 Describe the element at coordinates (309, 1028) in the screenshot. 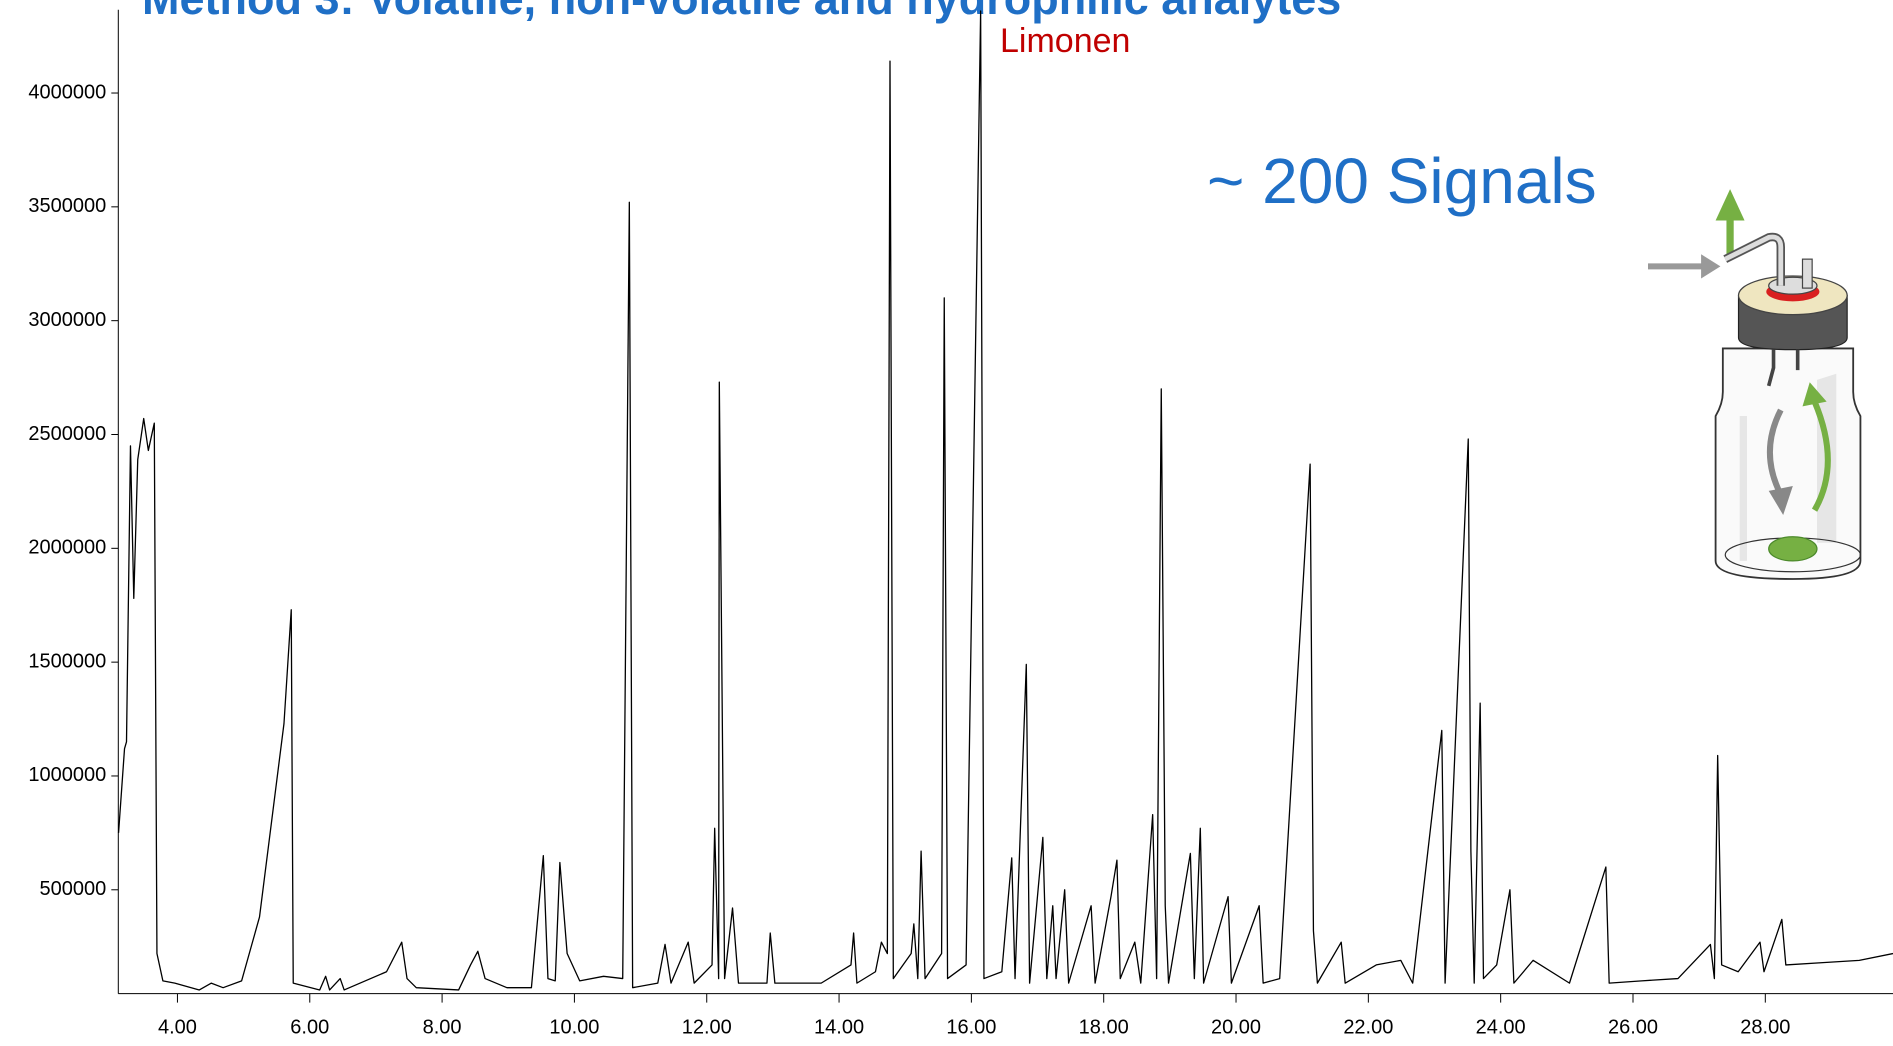

I see `x-tick-label: 6.00` at that location.